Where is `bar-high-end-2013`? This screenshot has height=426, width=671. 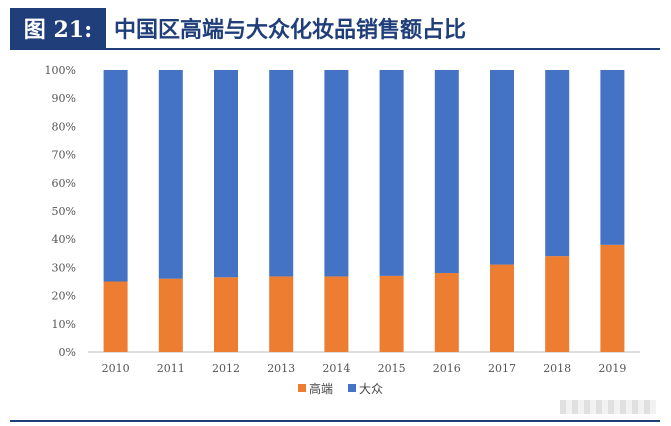
bar-high-end-2013 is located at coordinates (281, 314).